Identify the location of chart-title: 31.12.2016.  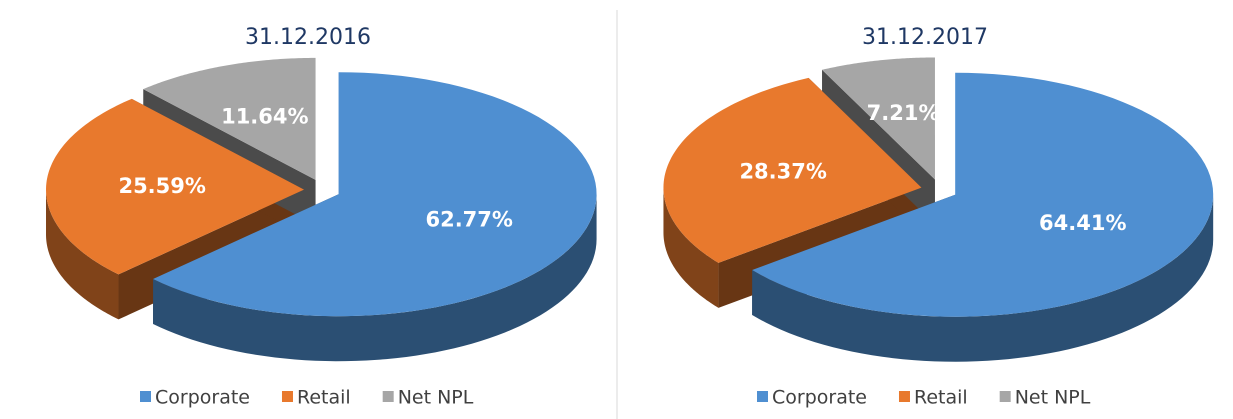
(308, 37).